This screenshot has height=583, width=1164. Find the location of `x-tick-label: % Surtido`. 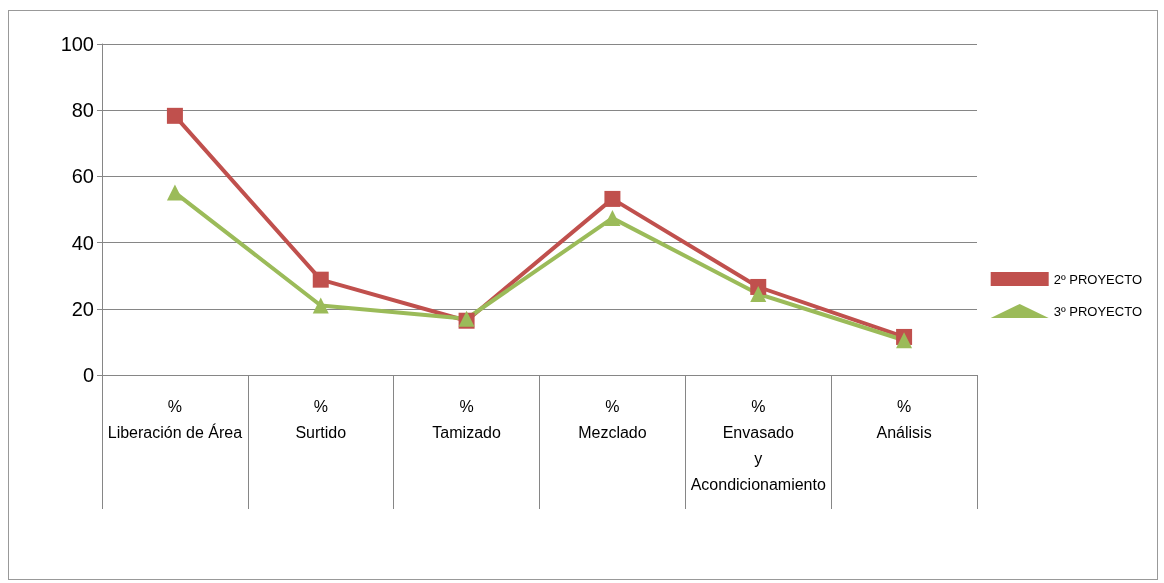

x-tick-label: % Surtido is located at coordinates (321, 419).